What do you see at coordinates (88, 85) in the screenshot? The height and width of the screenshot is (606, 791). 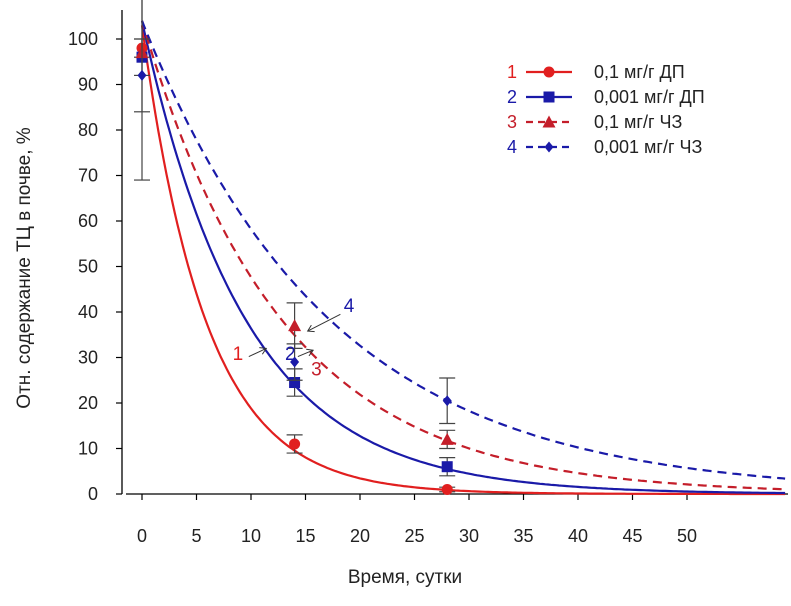 I see `y-tick-label: 90` at bounding box center [88, 85].